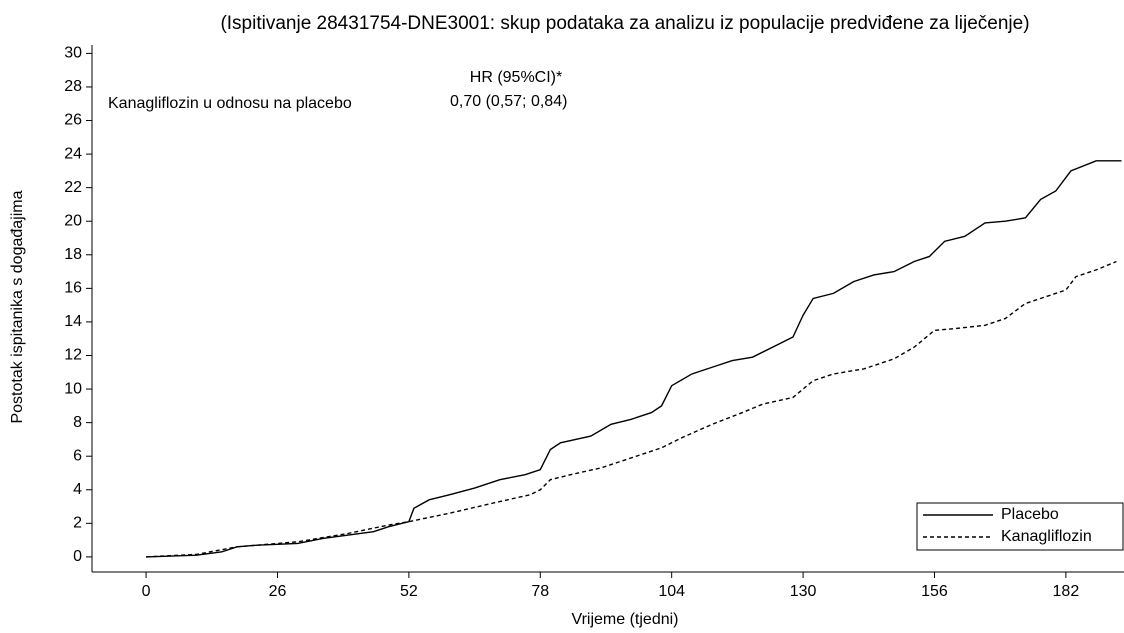 The image size is (1124, 633). What do you see at coordinates (671, 591) in the screenshot?
I see `x-tick-label: 104` at bounding box center [671, 591].